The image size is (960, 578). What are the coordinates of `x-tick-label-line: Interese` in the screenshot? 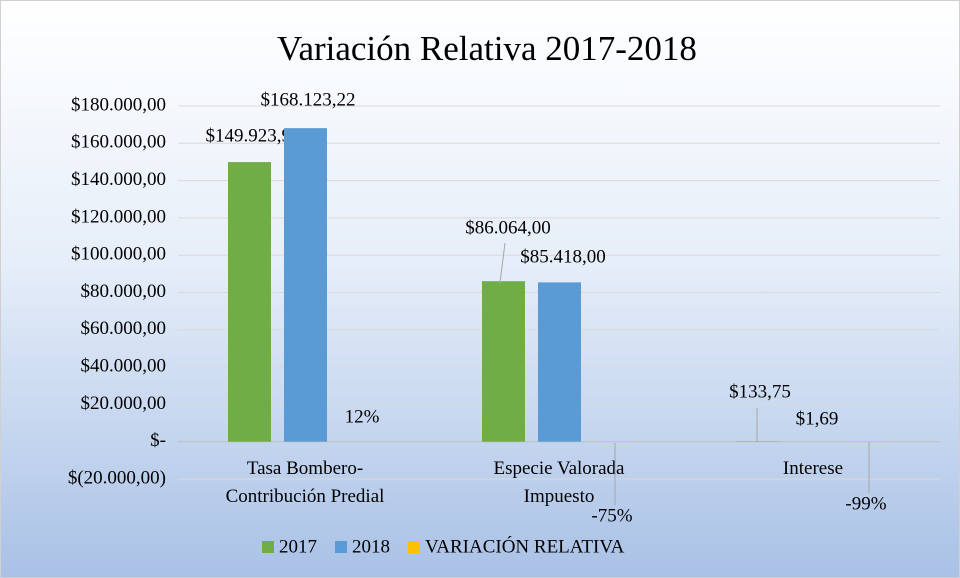 It's located at (813, 468).